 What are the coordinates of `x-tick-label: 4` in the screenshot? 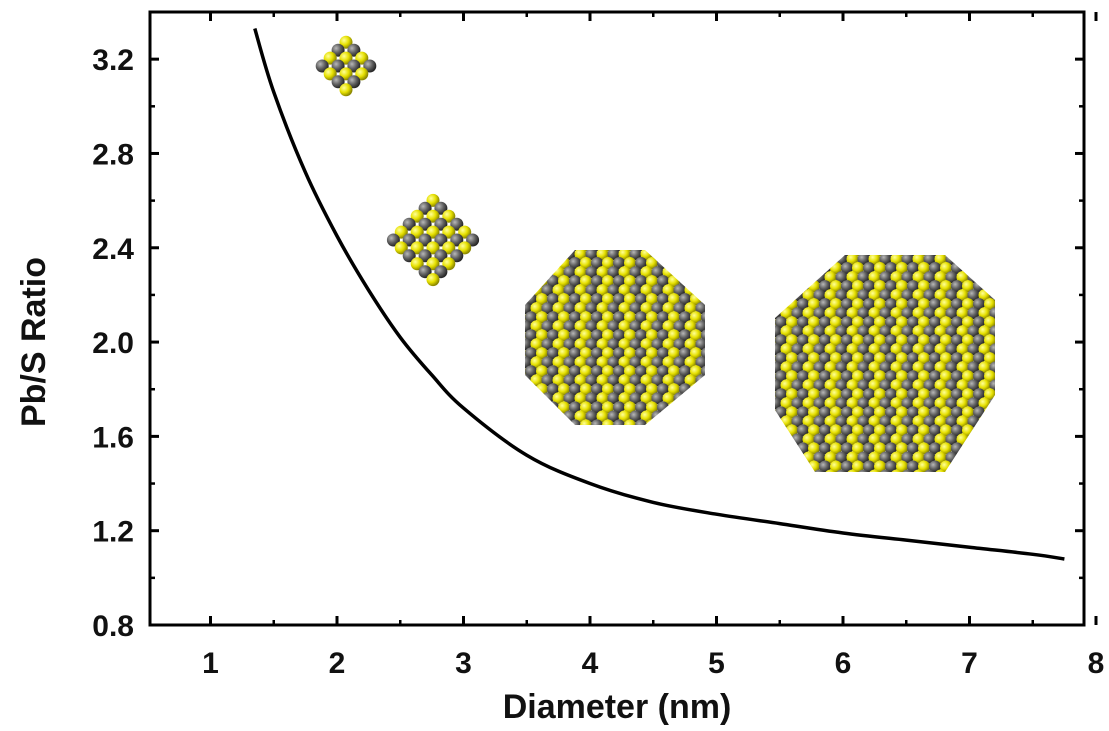 It's located at (590, 663).